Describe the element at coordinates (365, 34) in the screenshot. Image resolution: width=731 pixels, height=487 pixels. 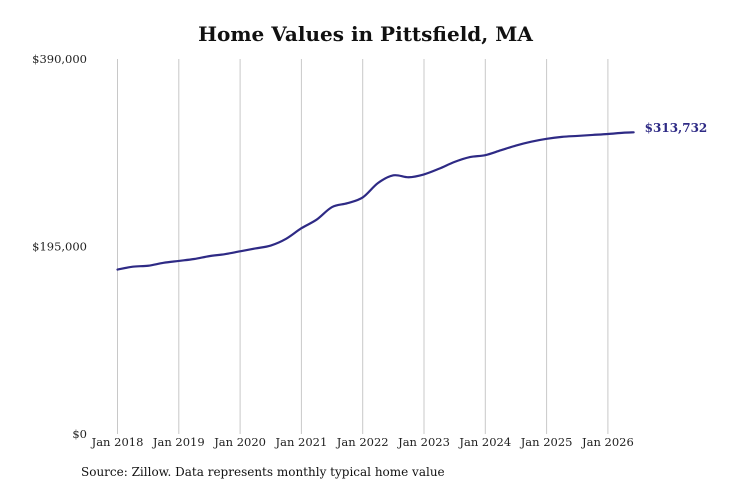
I see `chart-title: Home Values in Pittsfield, MA` at that location.